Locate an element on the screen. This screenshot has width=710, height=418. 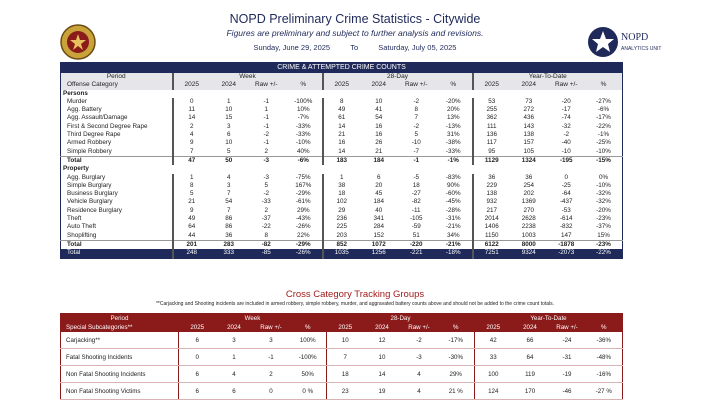
cell: -64 is located at coordinates (566, 194).